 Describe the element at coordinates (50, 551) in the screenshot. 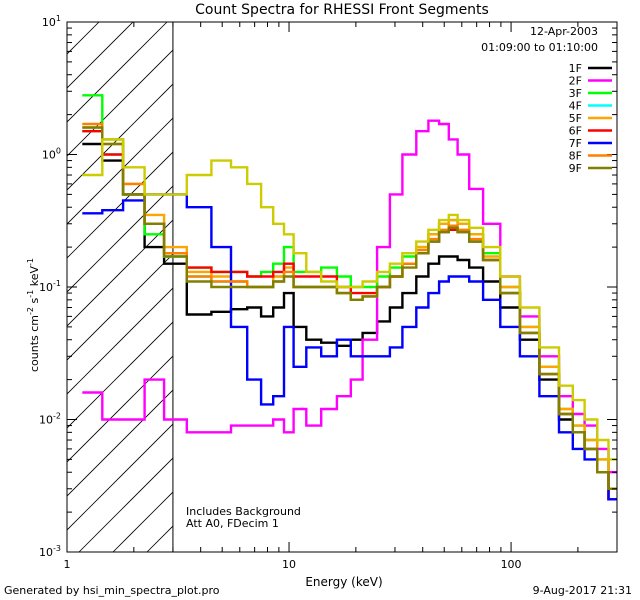

I see `y-tick-label: 10⁻³` at that location.